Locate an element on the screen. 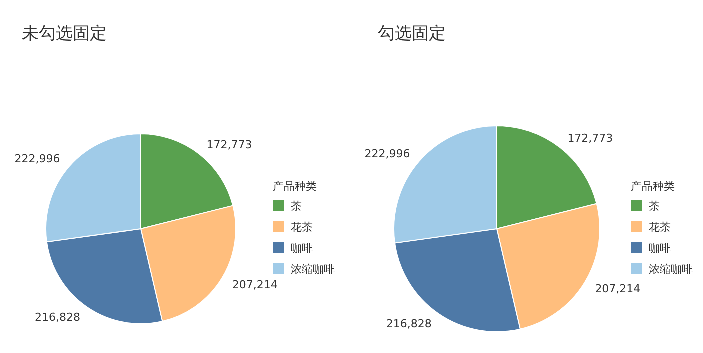 Image resolution: width=703 pixels, height=353 pixels. chart-title: 勾选固定 is located at coordinates (412, 34).